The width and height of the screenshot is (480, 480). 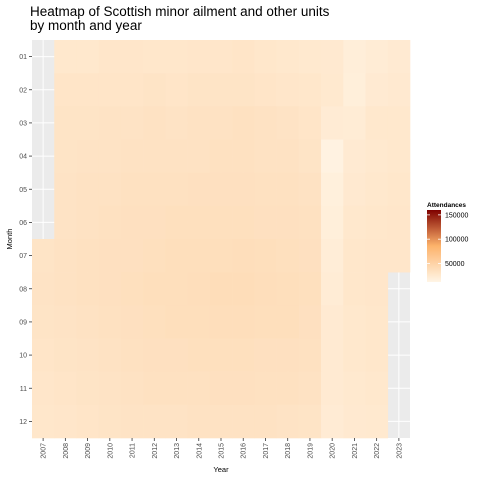 What do you see at coordinates (310, 451) in the screenshot?
I see `x-tick-label: 2019` at bounding box center [310, 451].